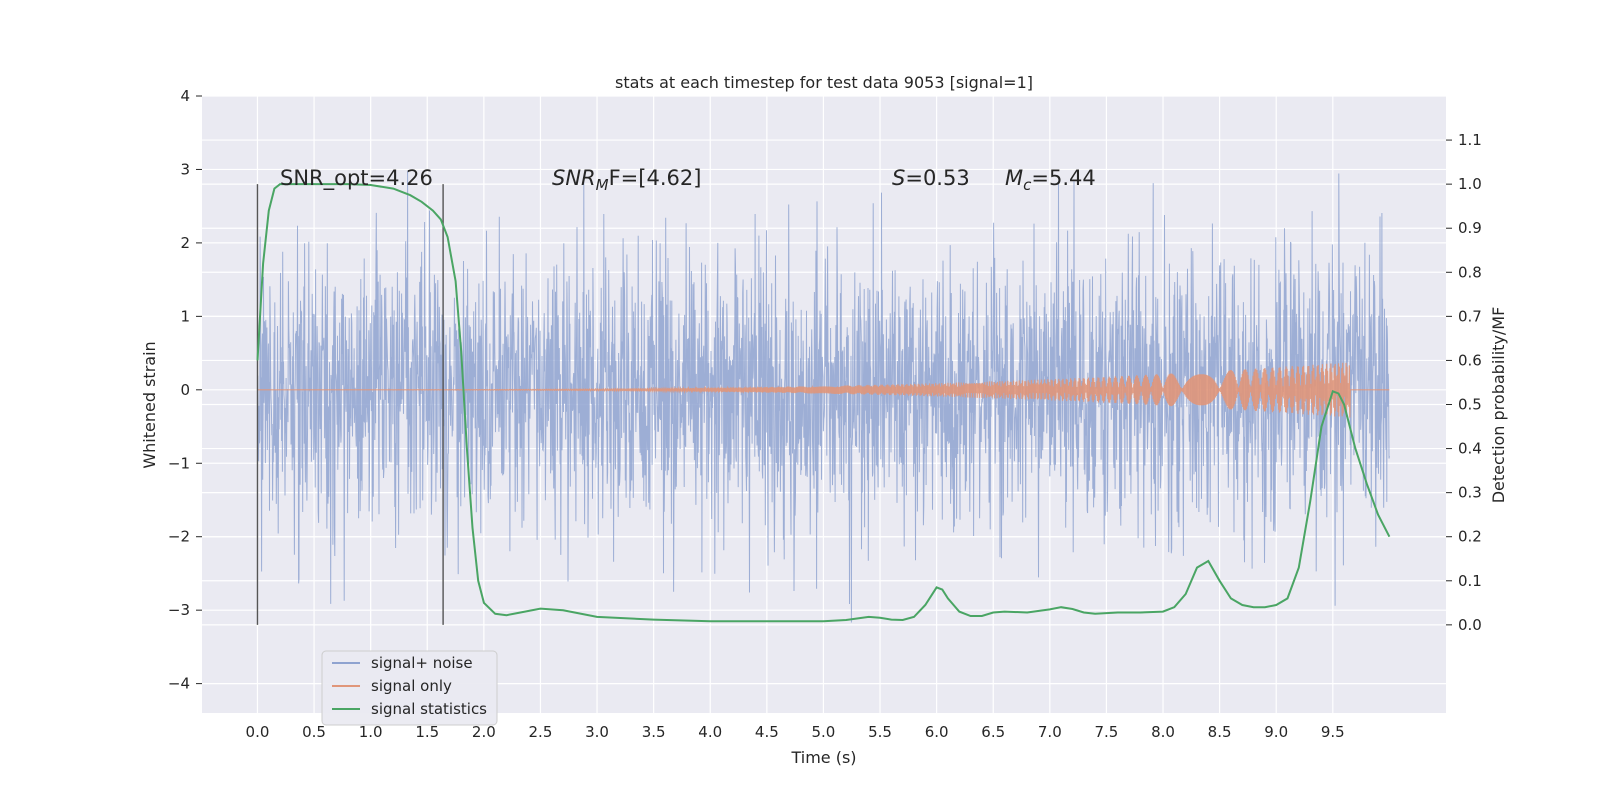 The height and width of the screenshot is (800, 1600). I want to click on x-tick-label-19: 9.5, so click(1333, 732).